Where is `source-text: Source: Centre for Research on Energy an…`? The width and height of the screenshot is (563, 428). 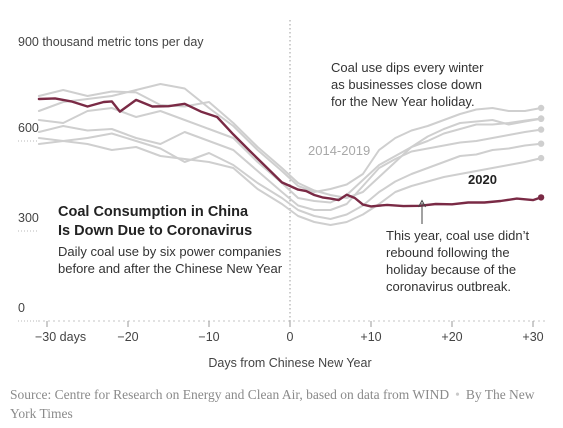 source-text: Source: Centre for Research on Energy an… is located at coordinates (230, 394).